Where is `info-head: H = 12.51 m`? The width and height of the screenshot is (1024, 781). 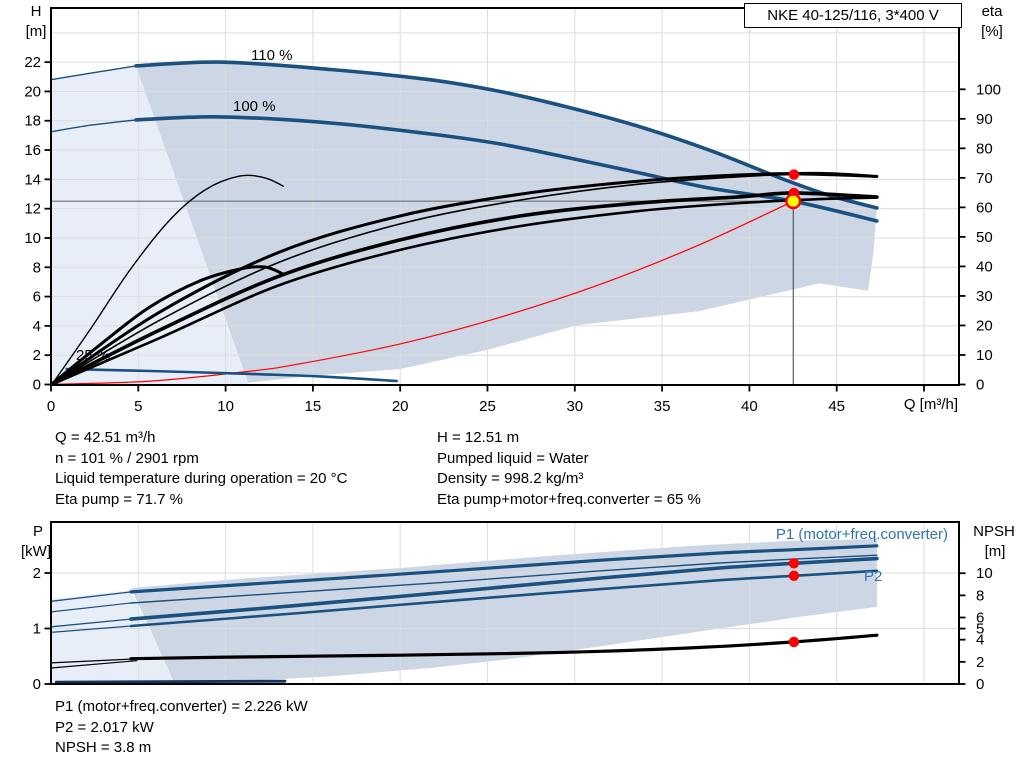 info-head: H = 12.51 m is located at coordinates (478, 437).